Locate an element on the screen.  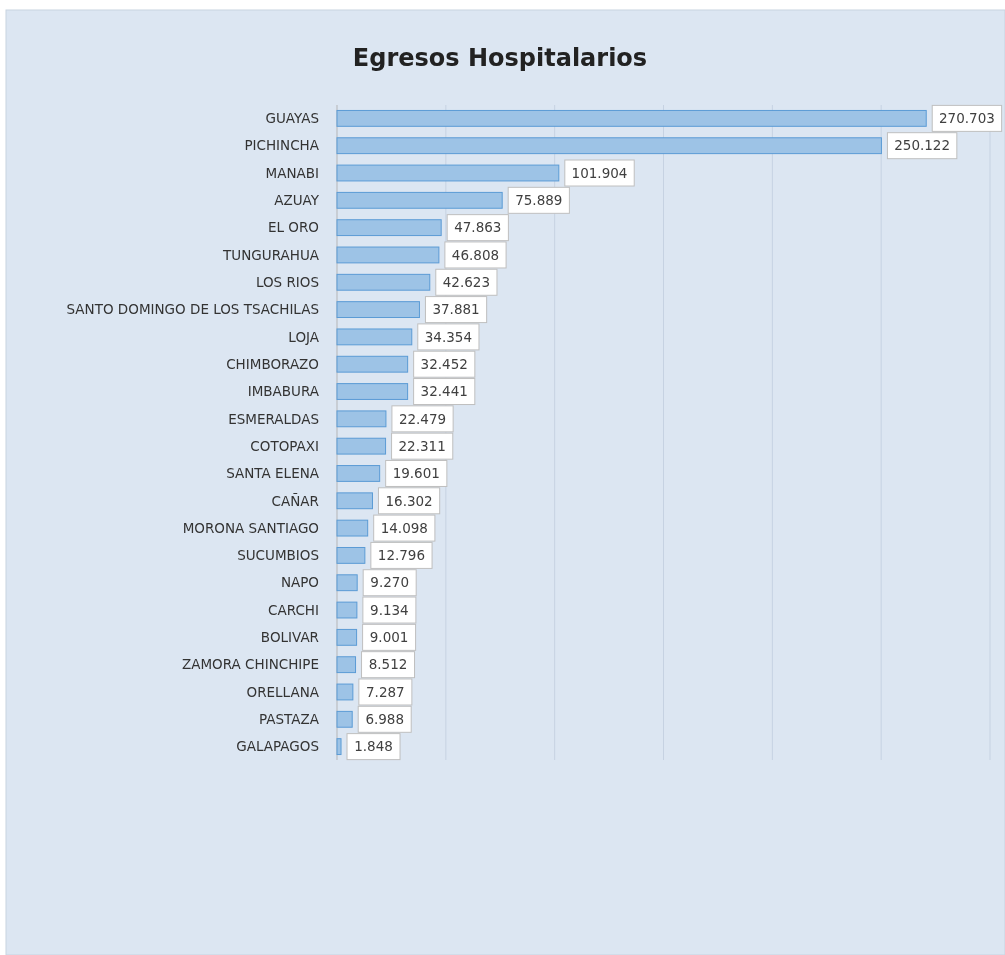
data-label: 101.904 is located at coordinates (599, 172).